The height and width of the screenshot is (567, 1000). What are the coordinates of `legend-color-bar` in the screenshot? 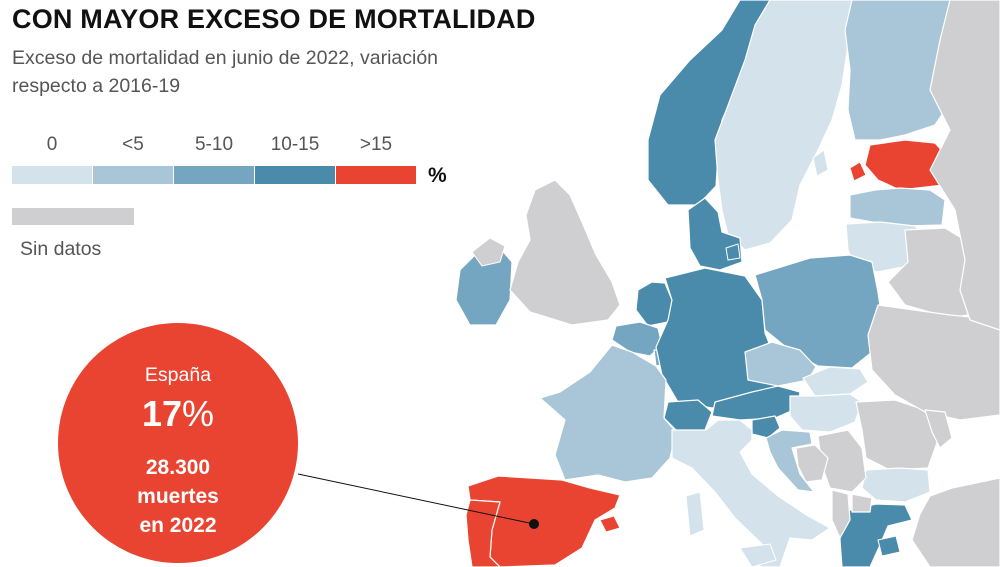 It's located at (214, 175).